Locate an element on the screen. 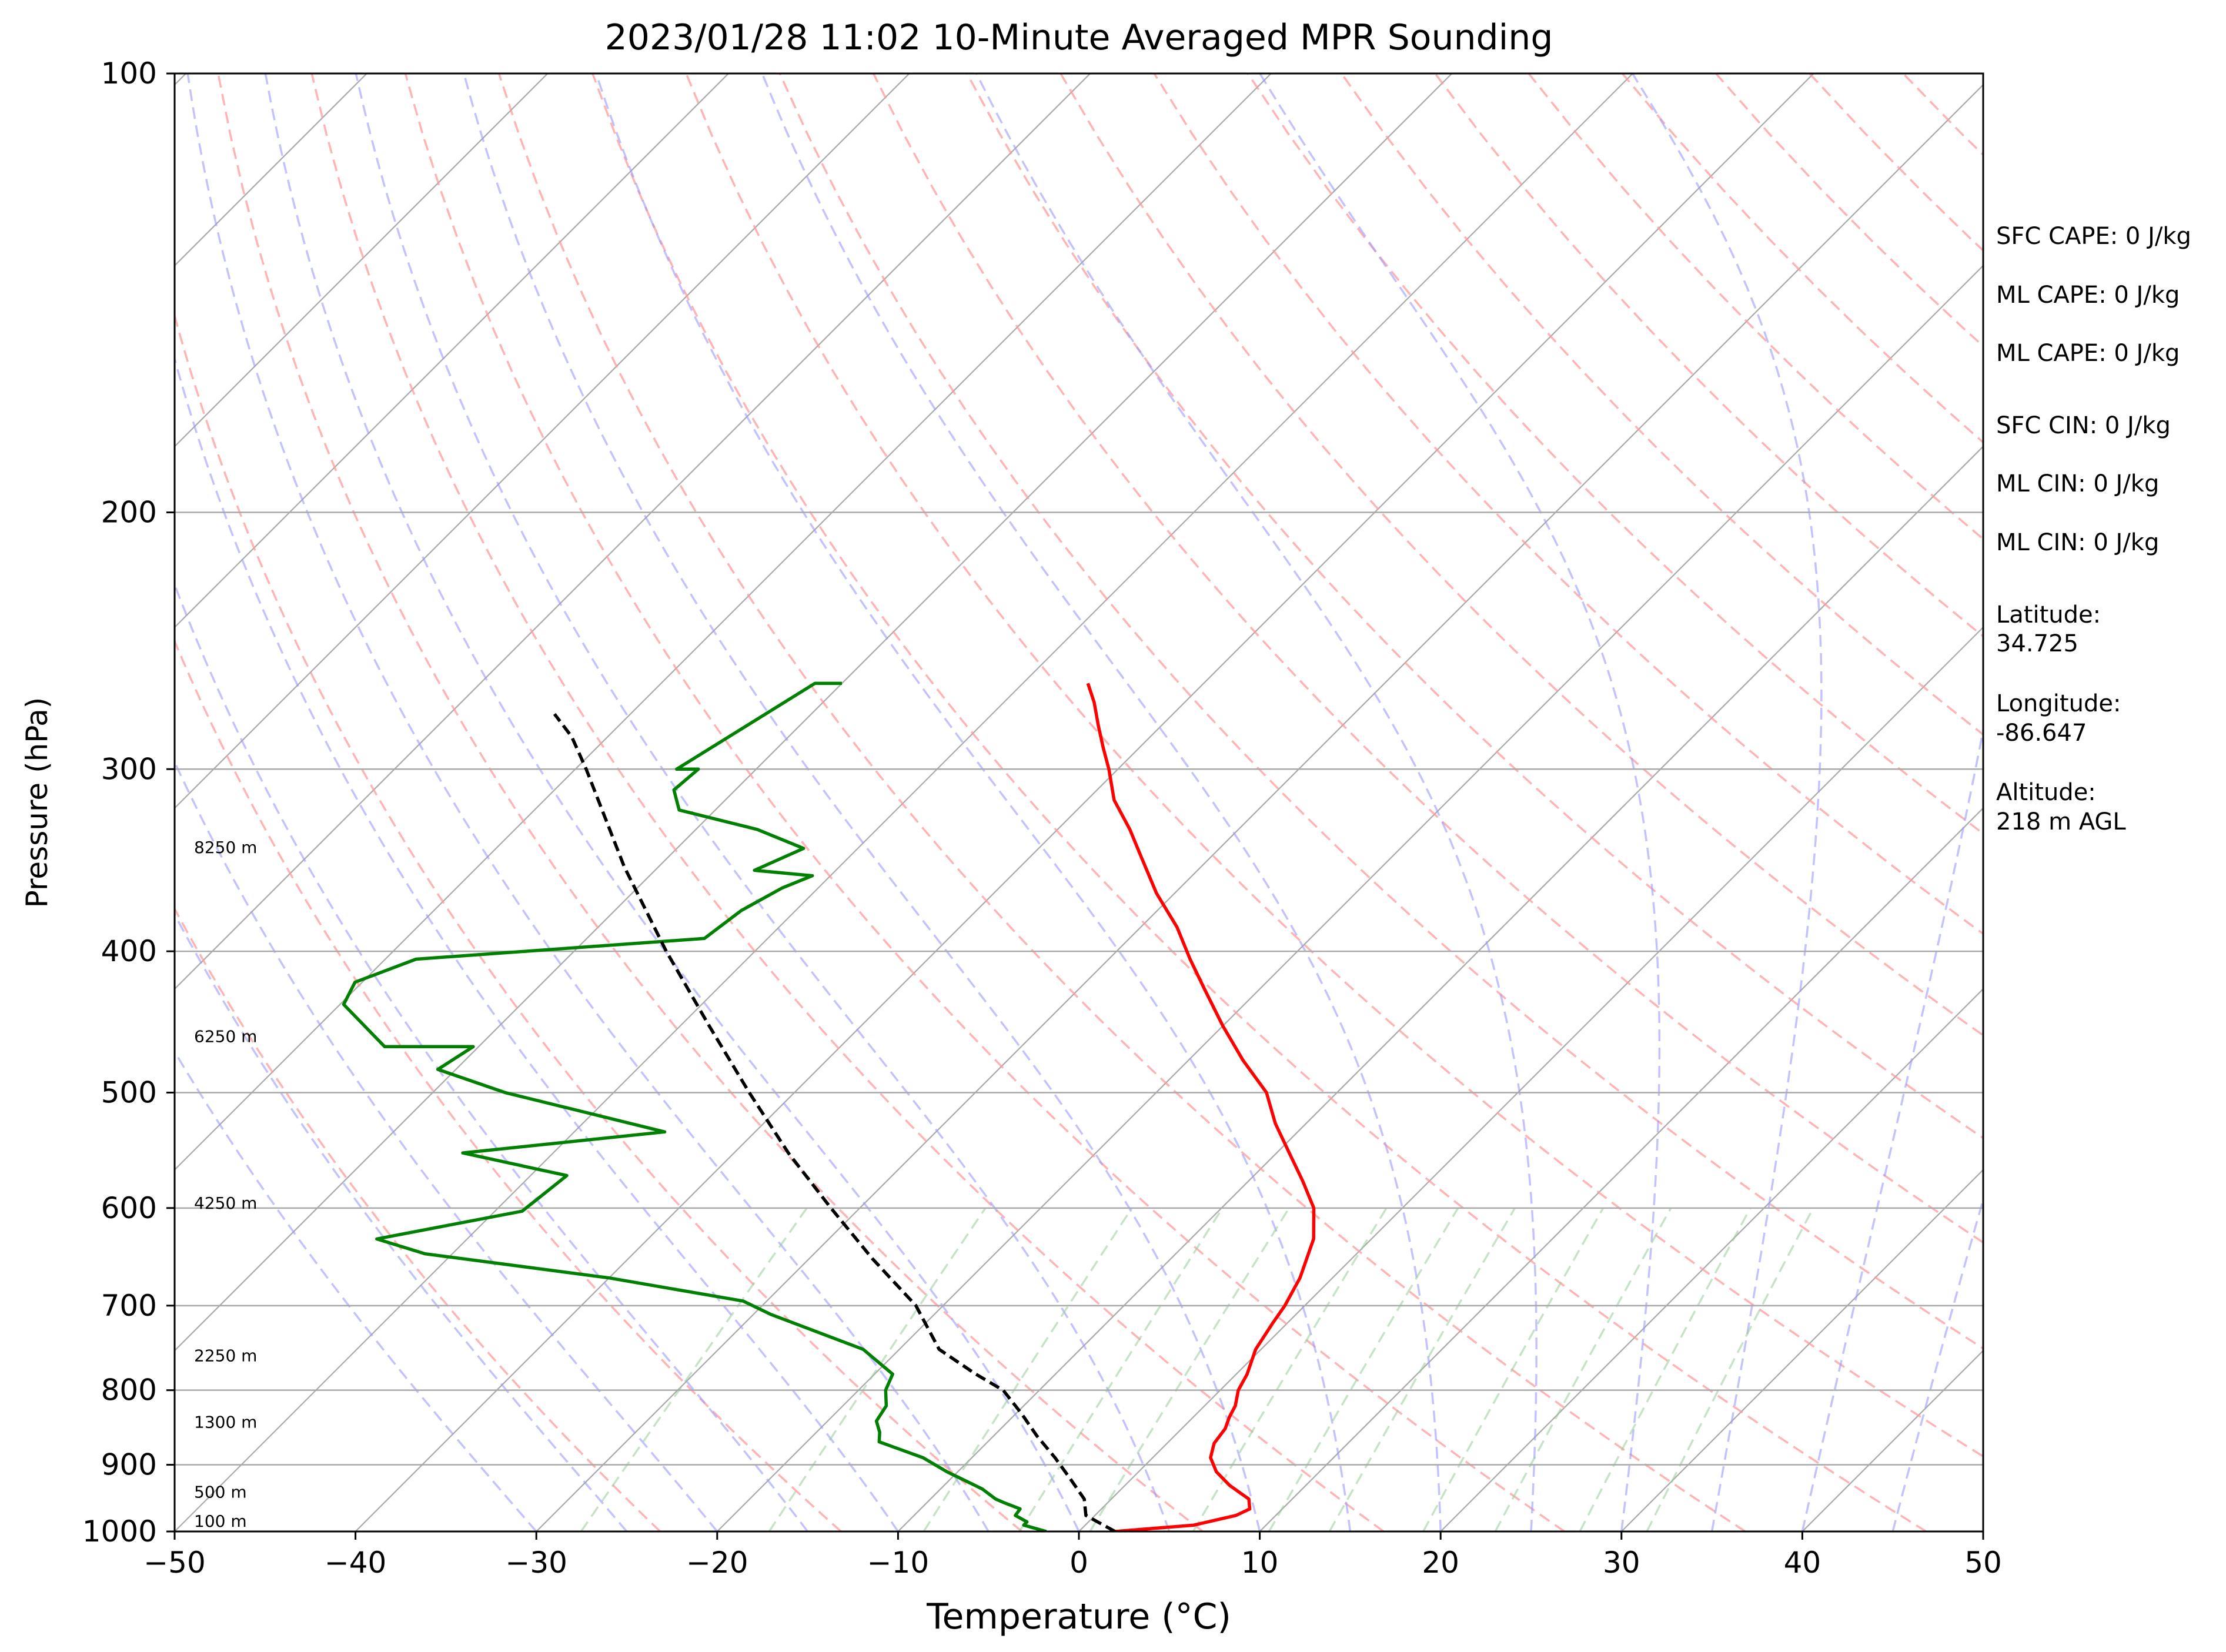 This screenshot has height=1652, width=2226. latitude-value: 34.725 is located at coordinates (2037, 644).